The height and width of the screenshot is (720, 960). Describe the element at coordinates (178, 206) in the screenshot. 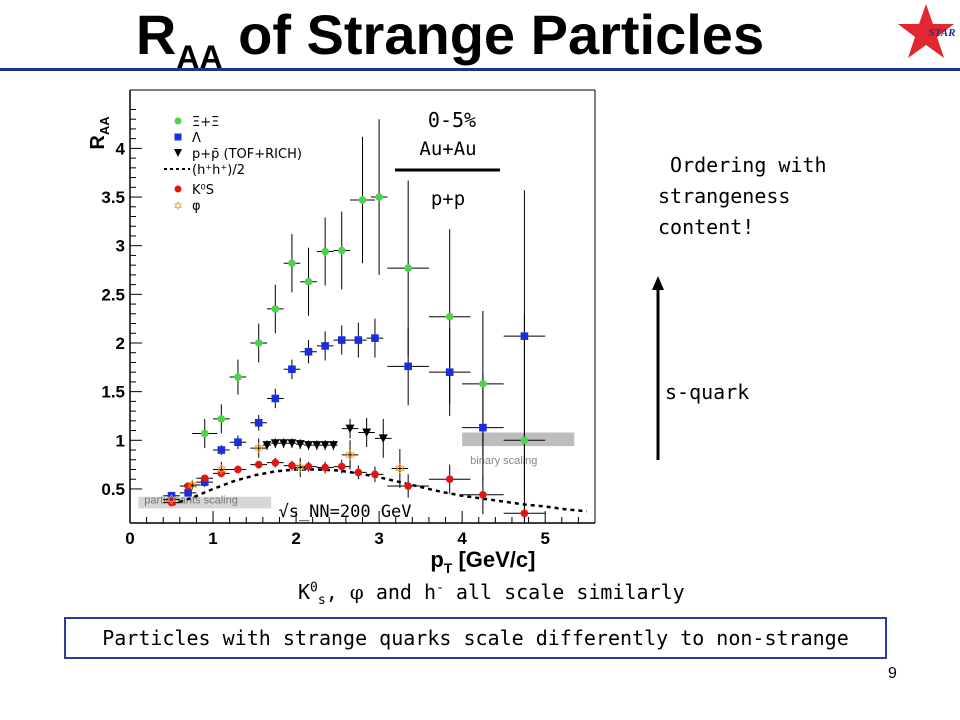

I see `legend-marker-phi: ✡` at that location.